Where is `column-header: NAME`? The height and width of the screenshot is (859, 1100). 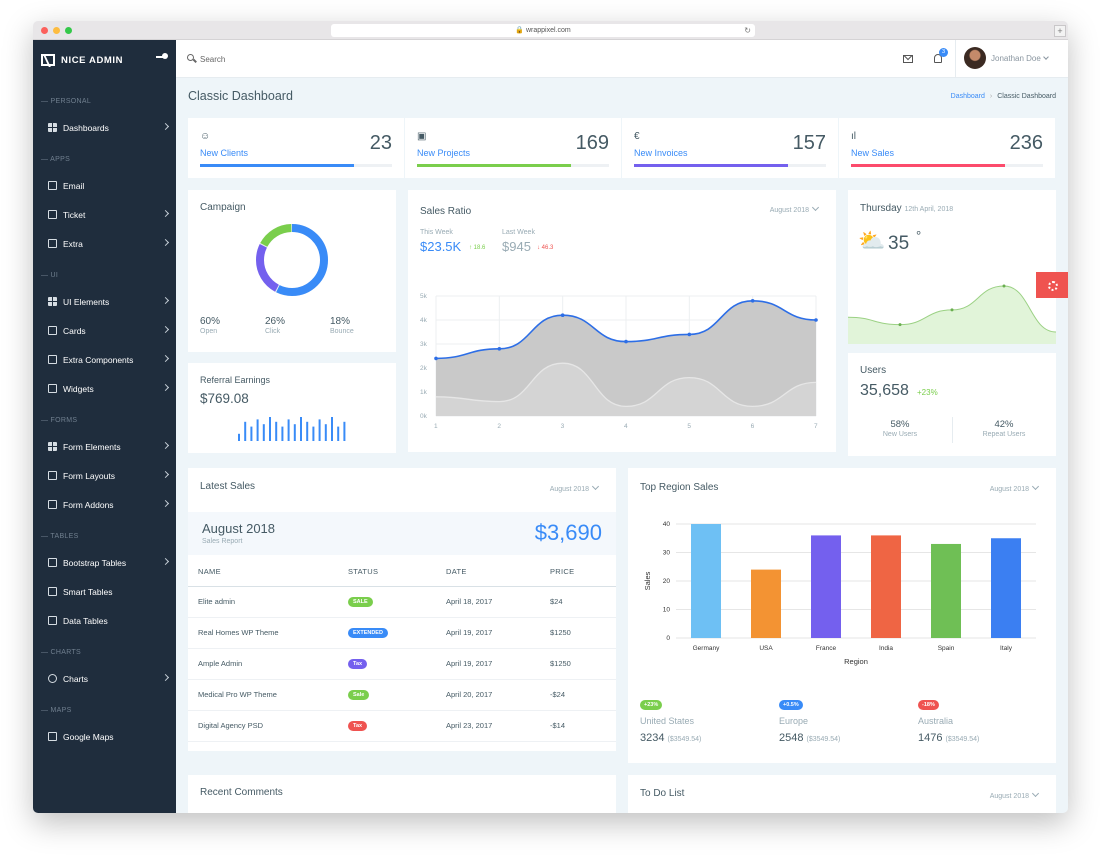 column-header: NAME is located at coordinates (268, 572).